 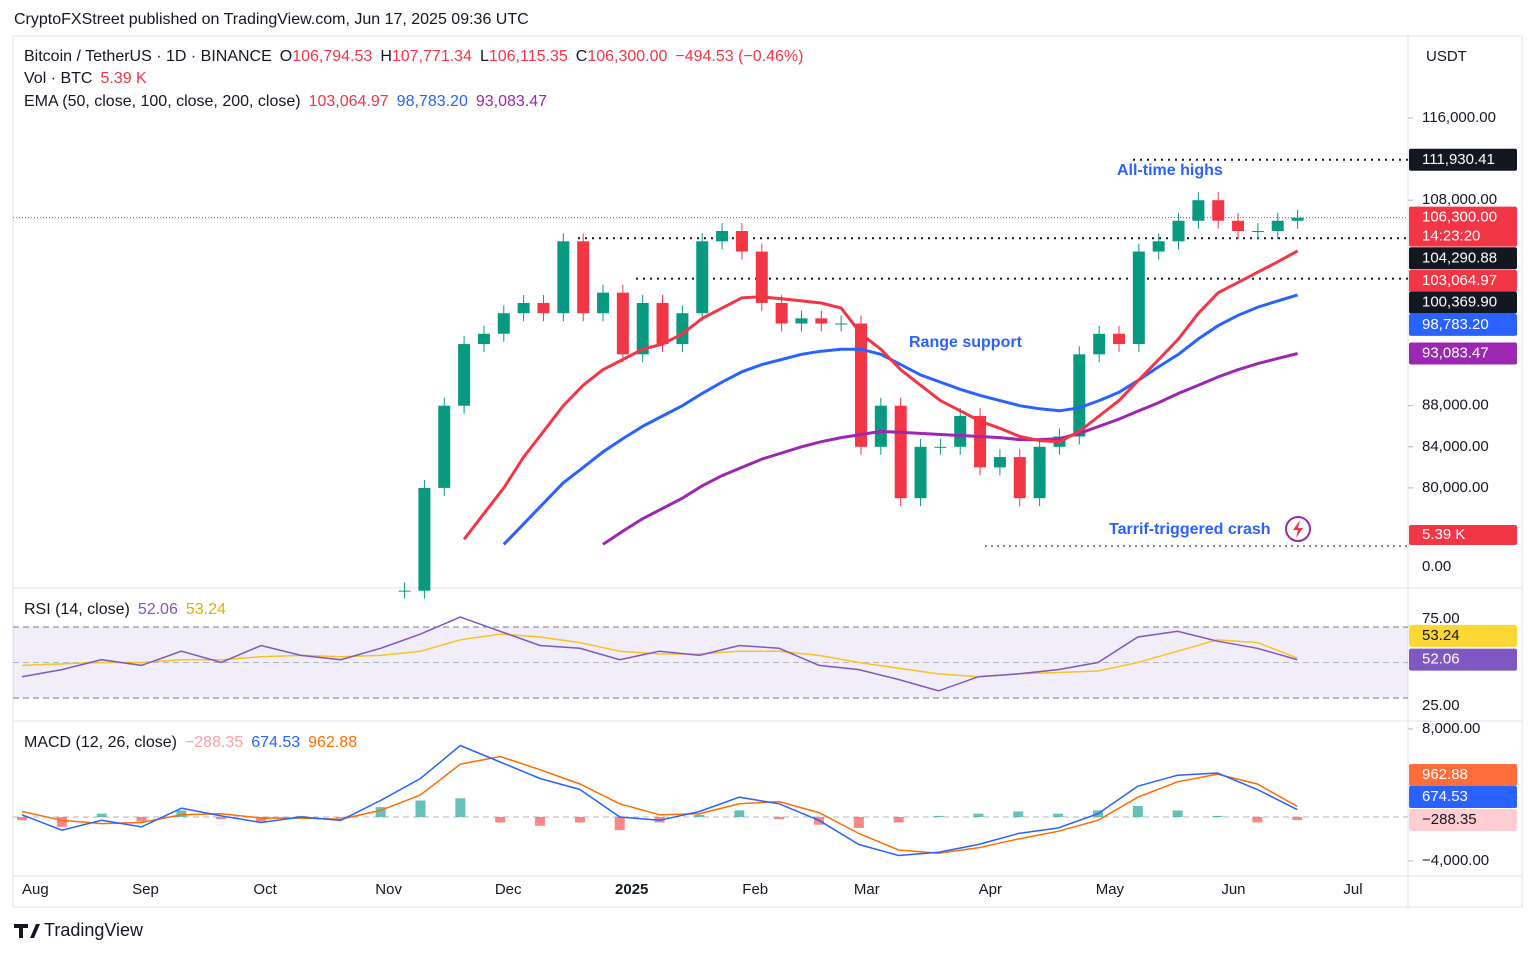 What do you see at coordinates (1459, 199) in the screenshot?
I see `y-tick-label: 108,000.00` at bounding box center [1459, 199].